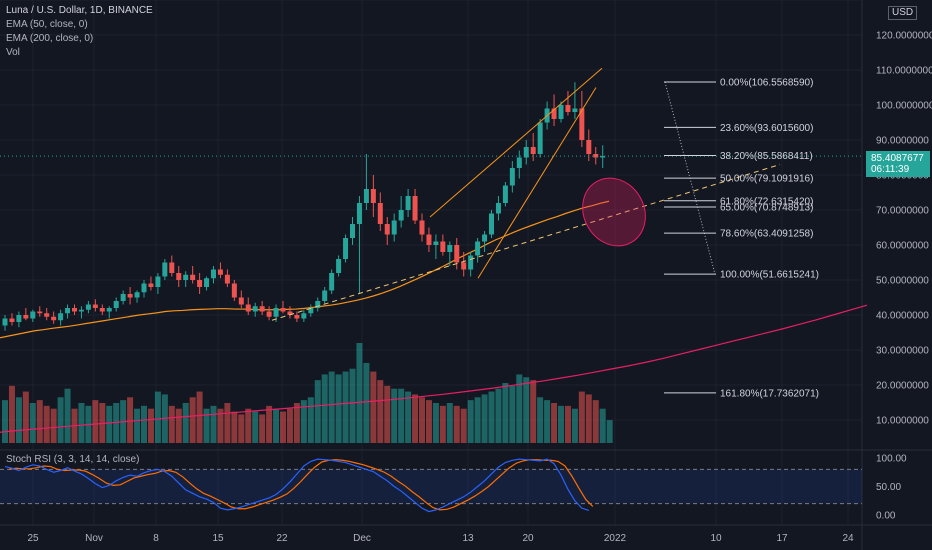 This screenshot has height=550, width=932. What do you see at coordinates (903, 13) in the screenshot?
I see `currency-button: USD` at bounding box center [903, 13].